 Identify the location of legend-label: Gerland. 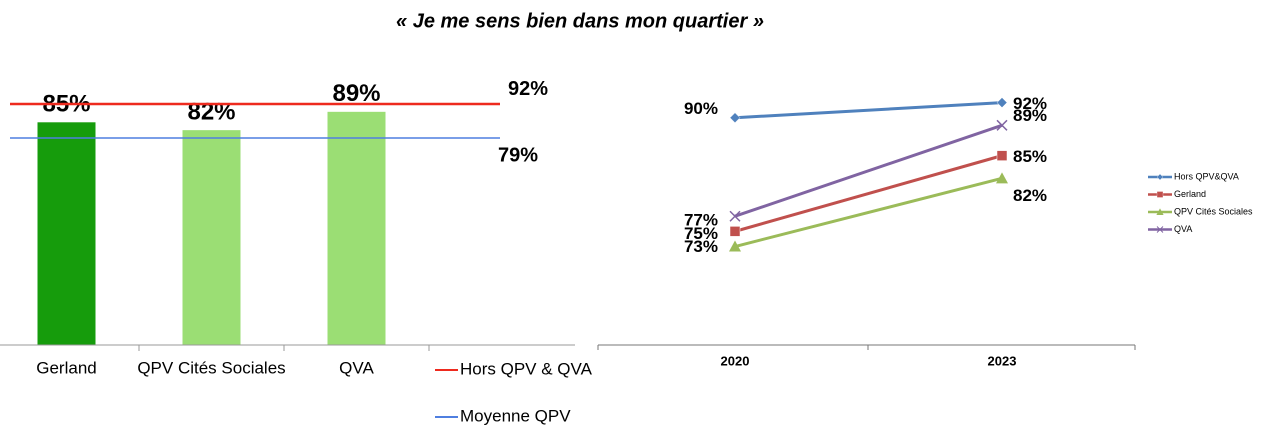
(1190, 194).